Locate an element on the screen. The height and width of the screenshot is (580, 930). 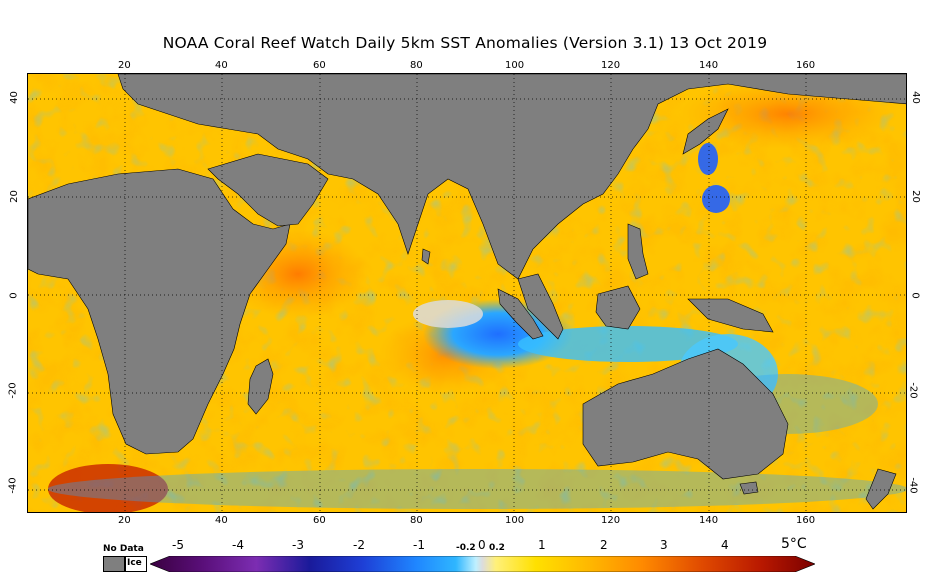
colorbar-tick: -4 is located at coordinates (238, 545).